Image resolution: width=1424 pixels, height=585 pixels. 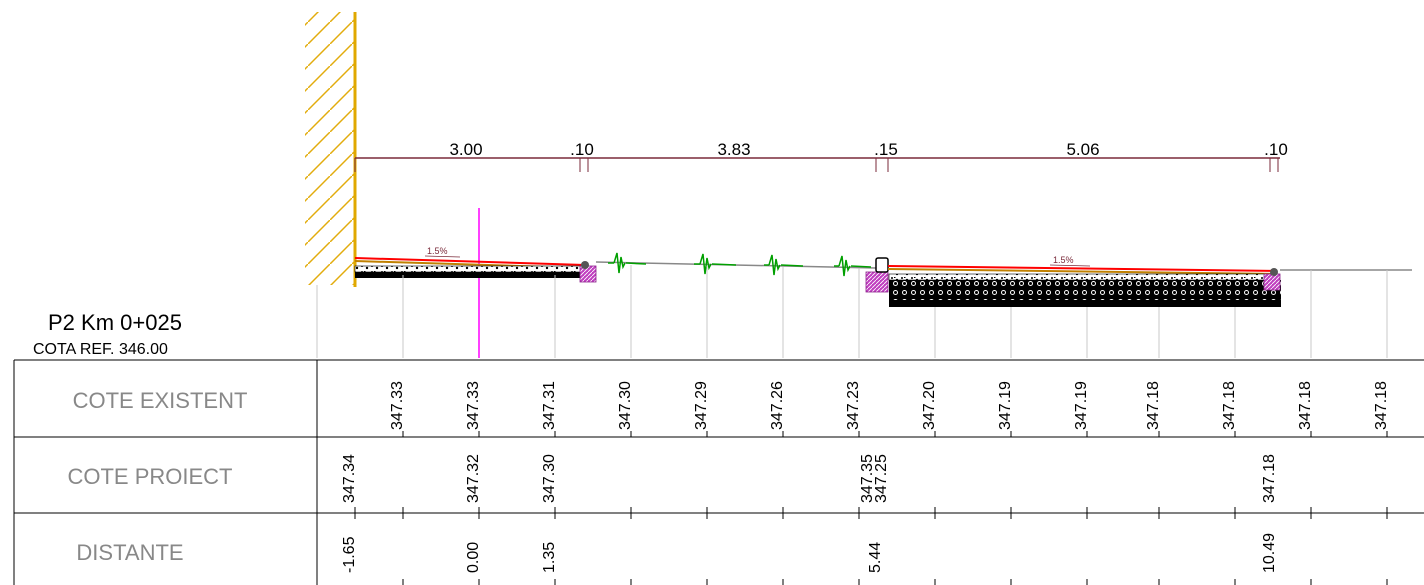 What do you see at coordinates (777, 405) in the screenshot?
I see `existing-value: 347.26` at bounding box center [777, 405].